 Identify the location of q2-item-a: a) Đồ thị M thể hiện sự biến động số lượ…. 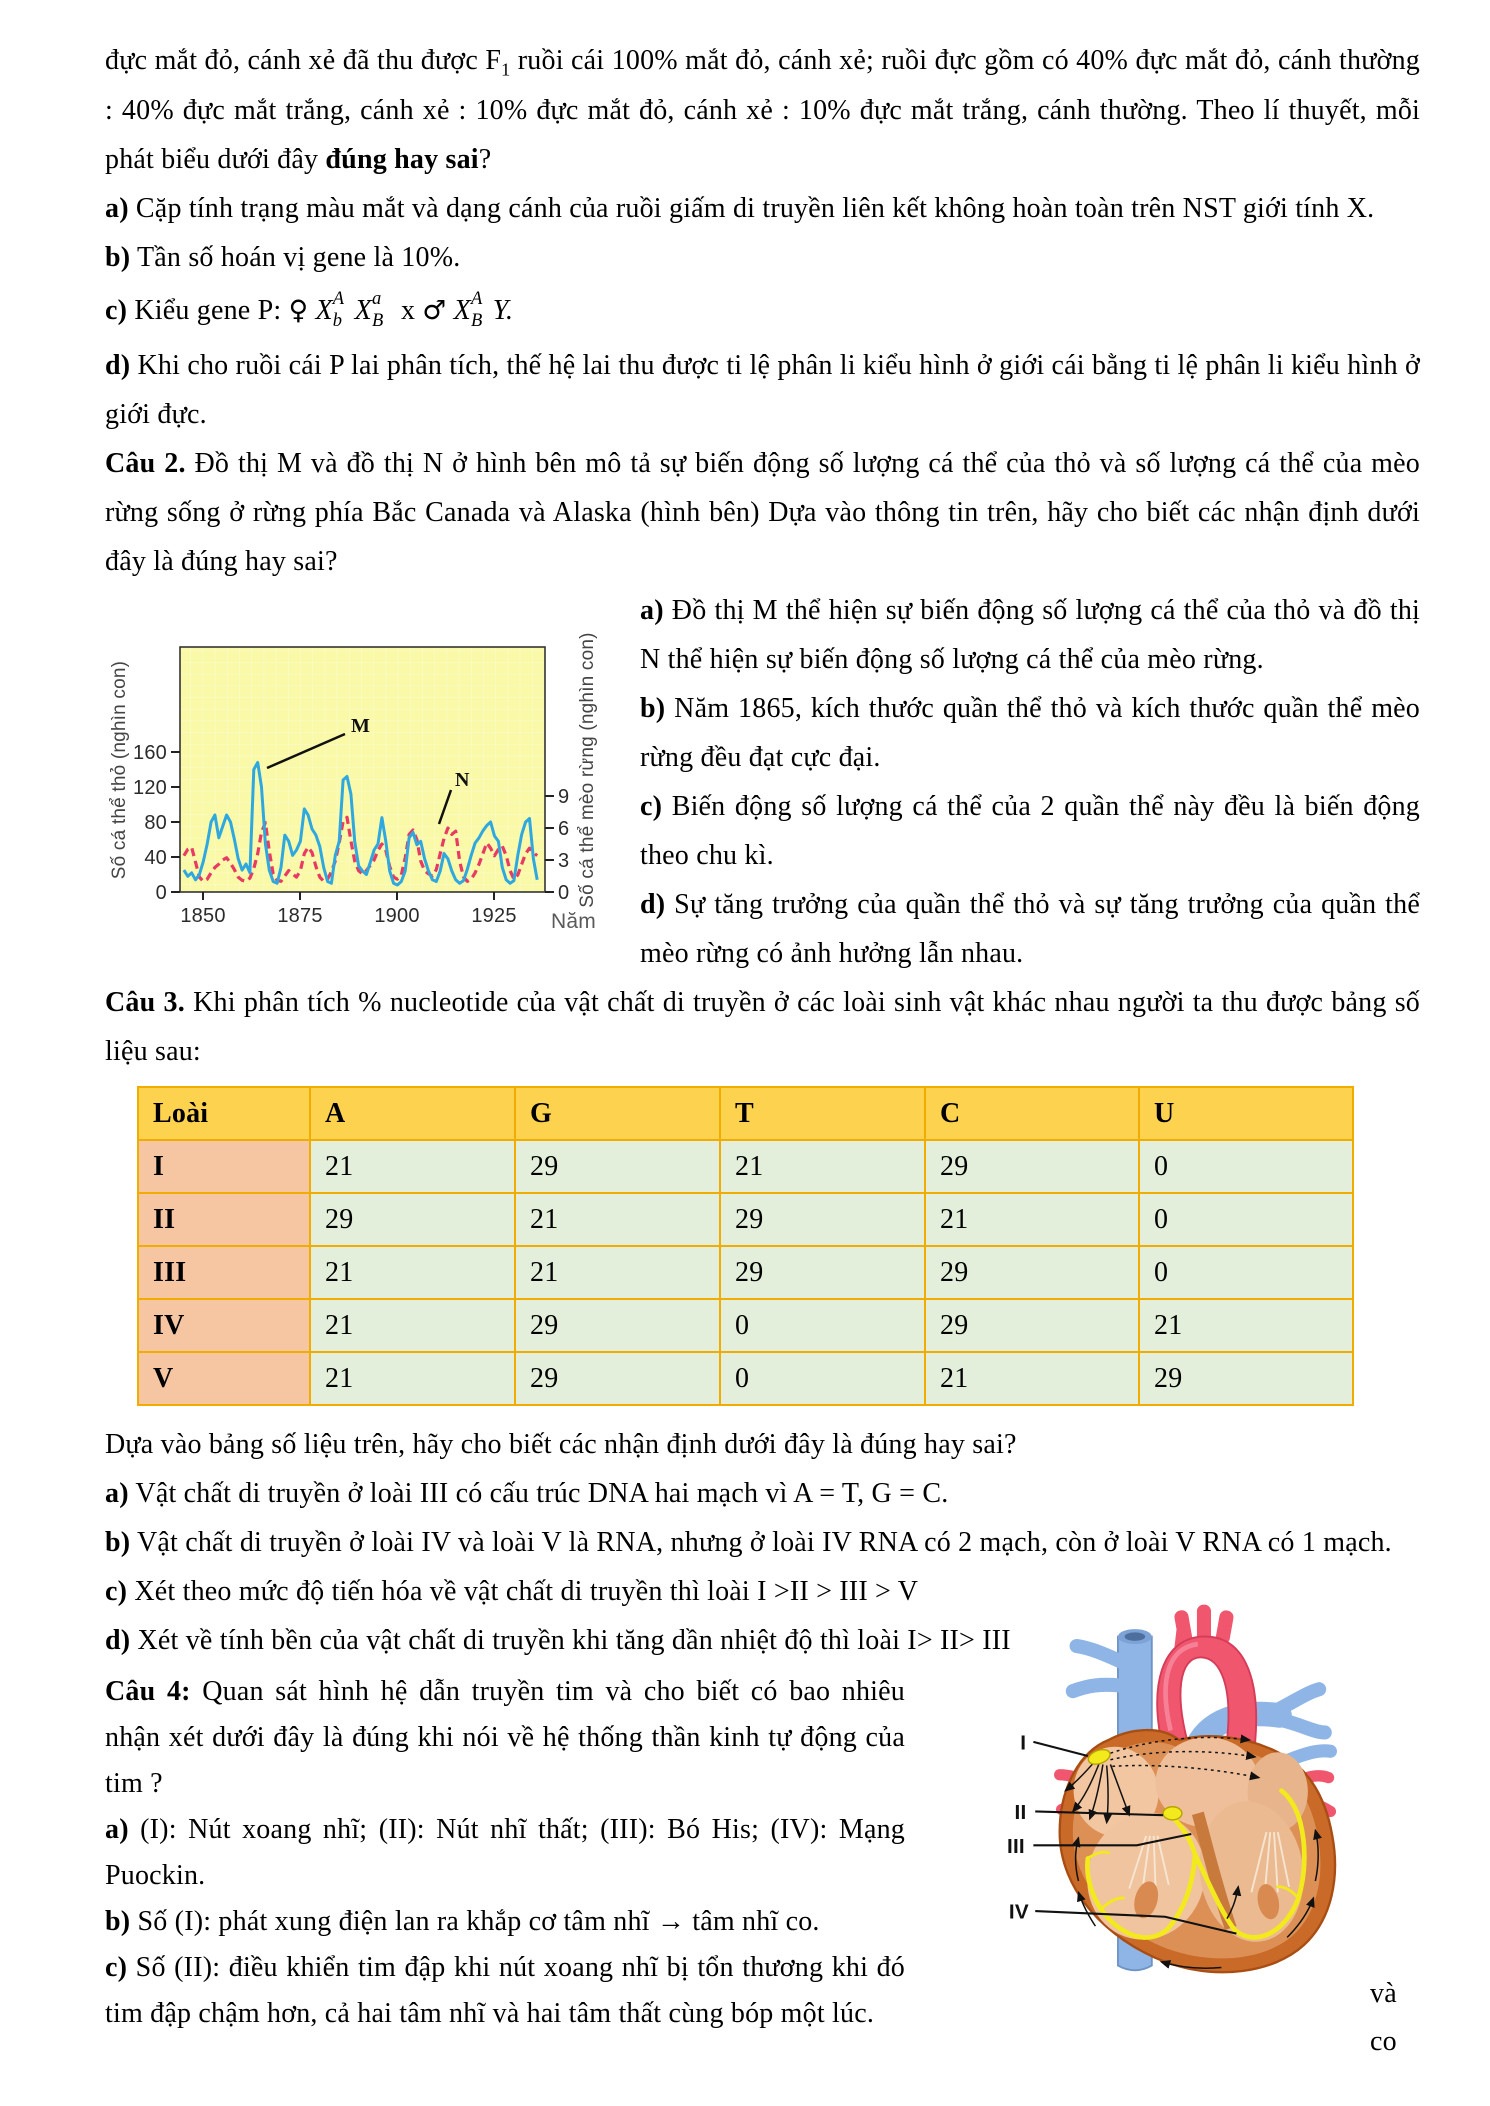
(1030, 635).